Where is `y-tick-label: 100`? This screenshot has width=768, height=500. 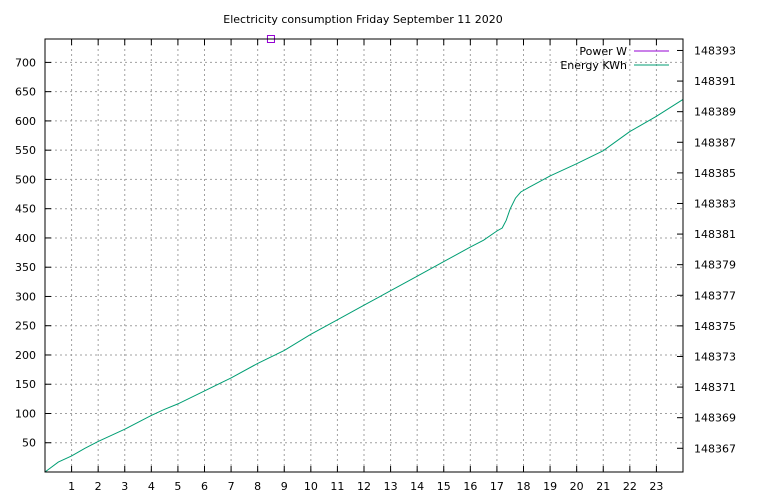 y-tick-label: 100 is located at coordinates (25, 413).